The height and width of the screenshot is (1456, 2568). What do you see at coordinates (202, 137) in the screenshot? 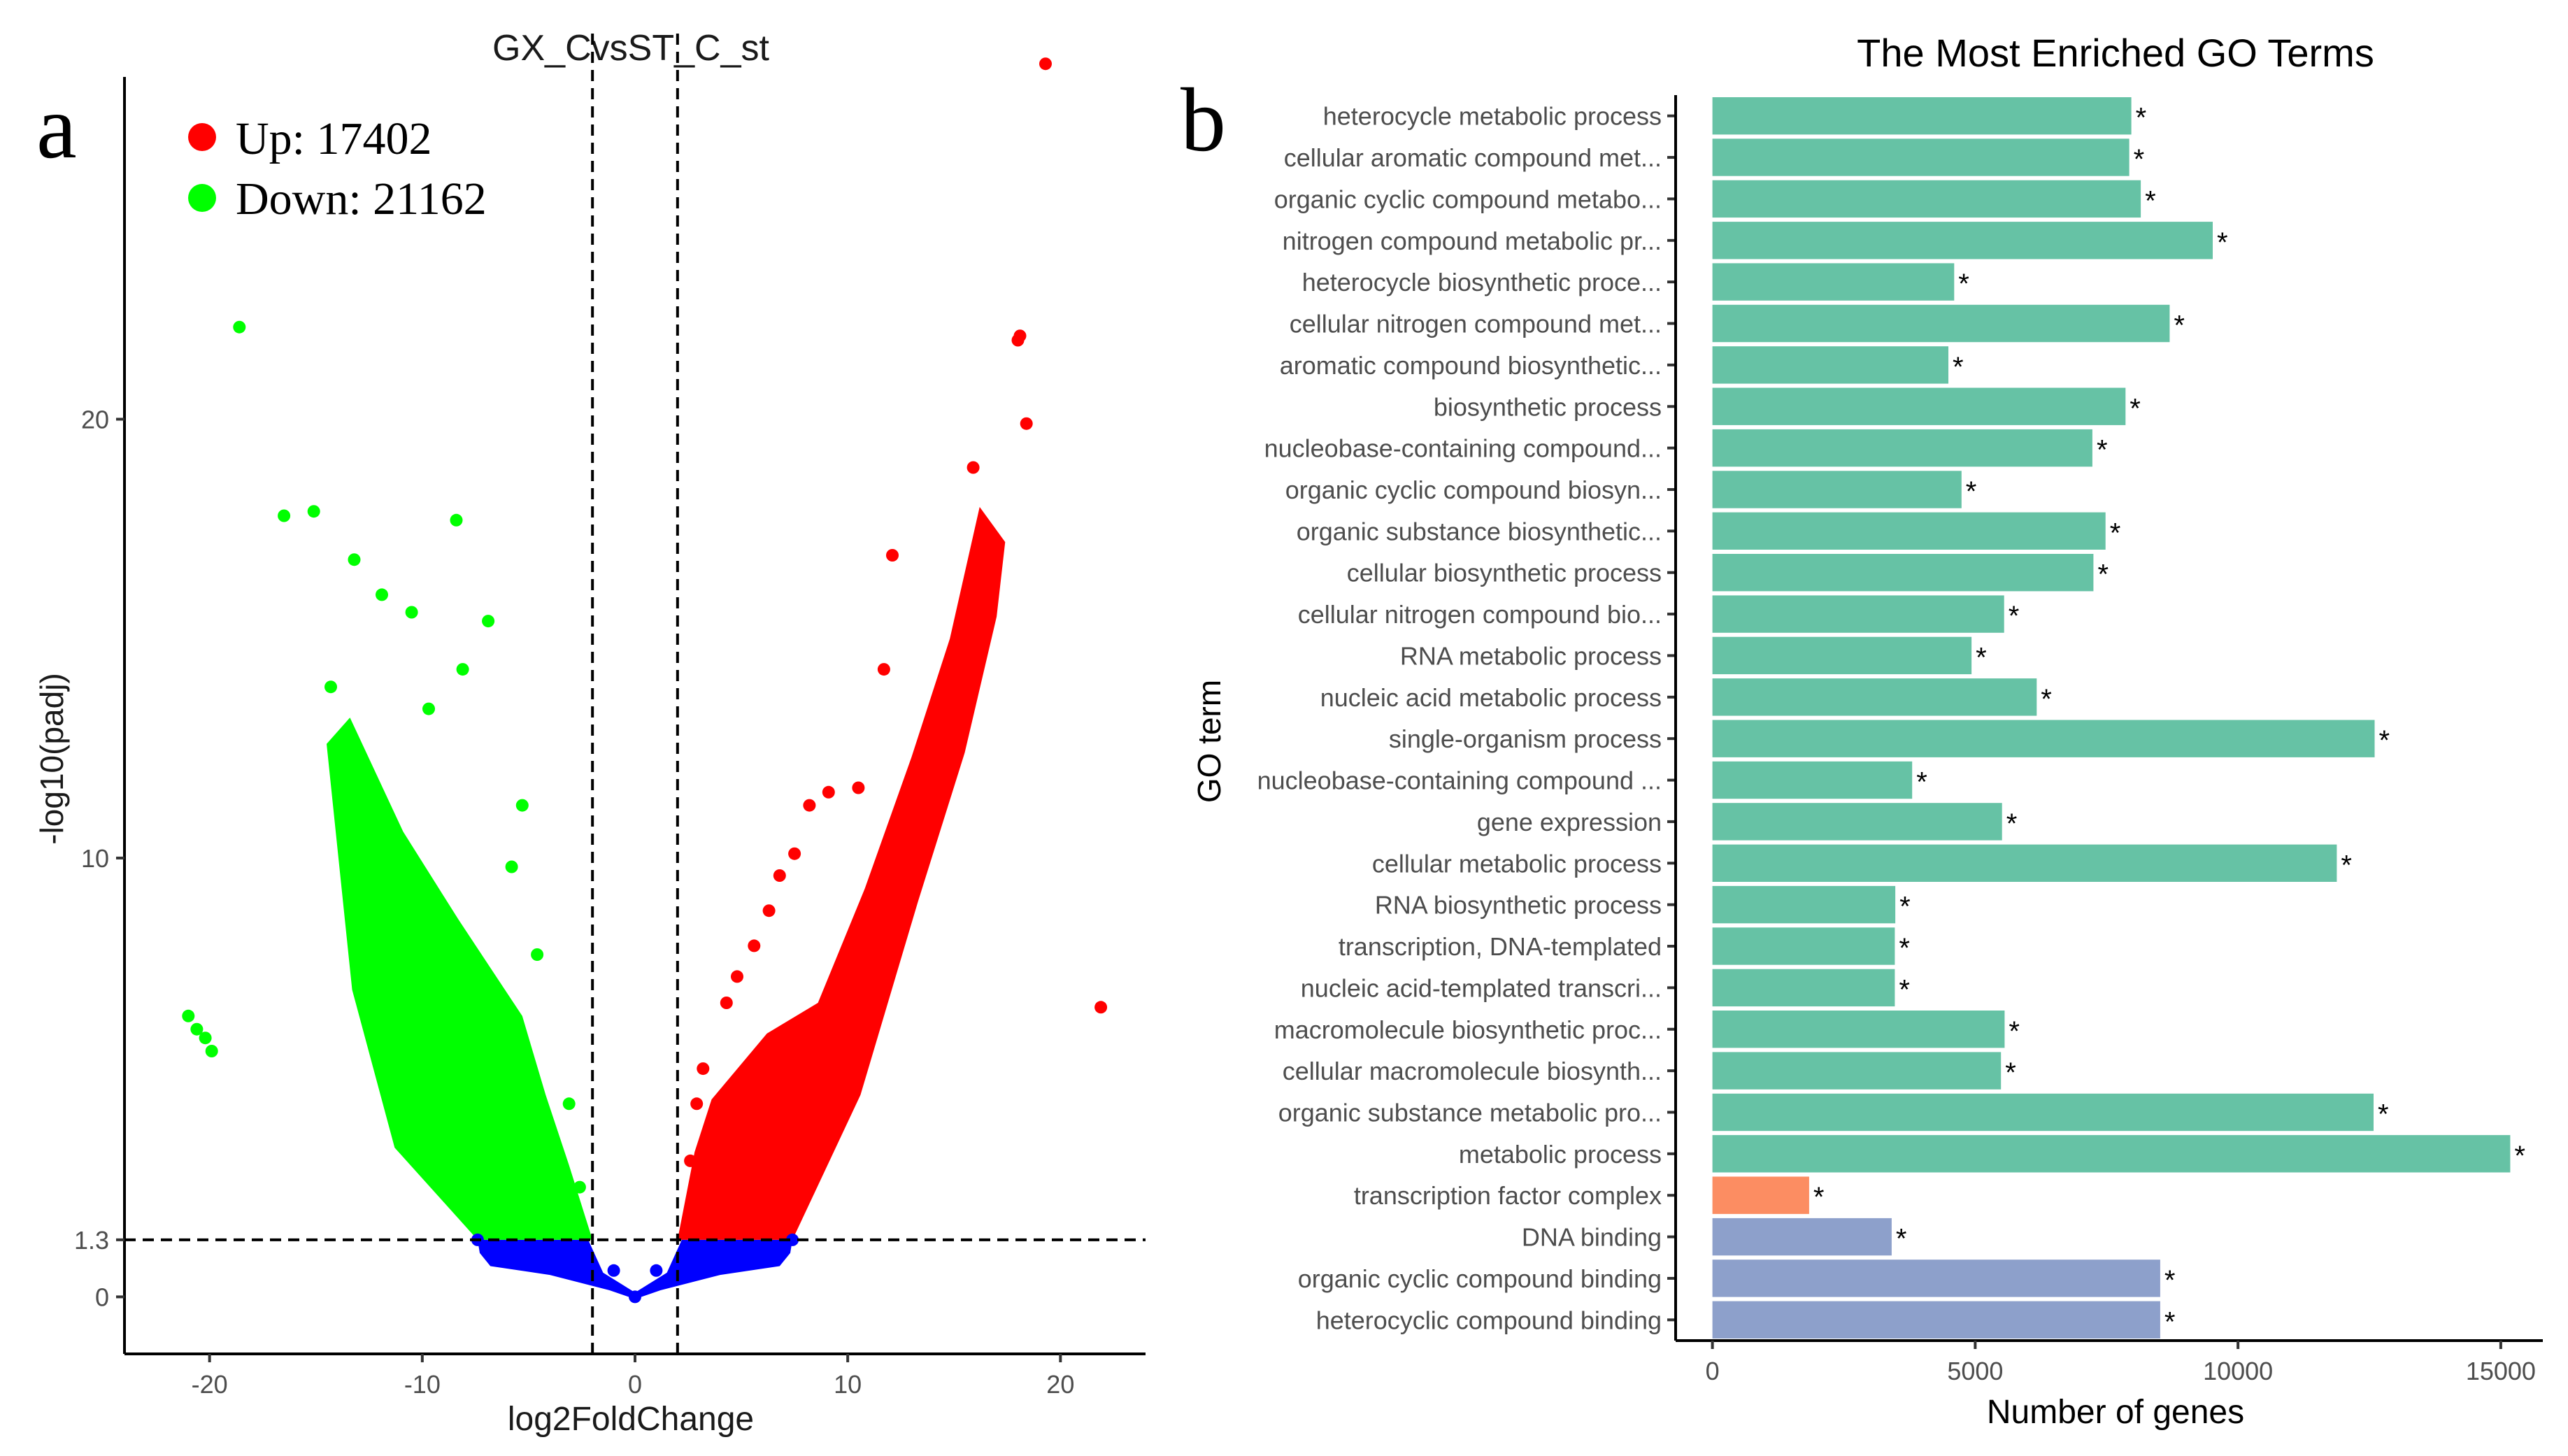
I see `legend-up-marker` at bounding box center [202, 137].